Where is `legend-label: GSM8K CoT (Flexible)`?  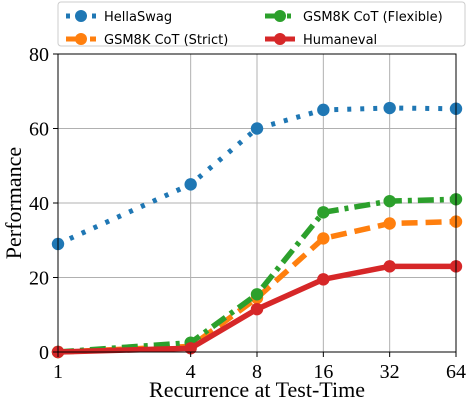 legend-label: GSM8K CoT (Flexible) is located at coordinates (373, 17).